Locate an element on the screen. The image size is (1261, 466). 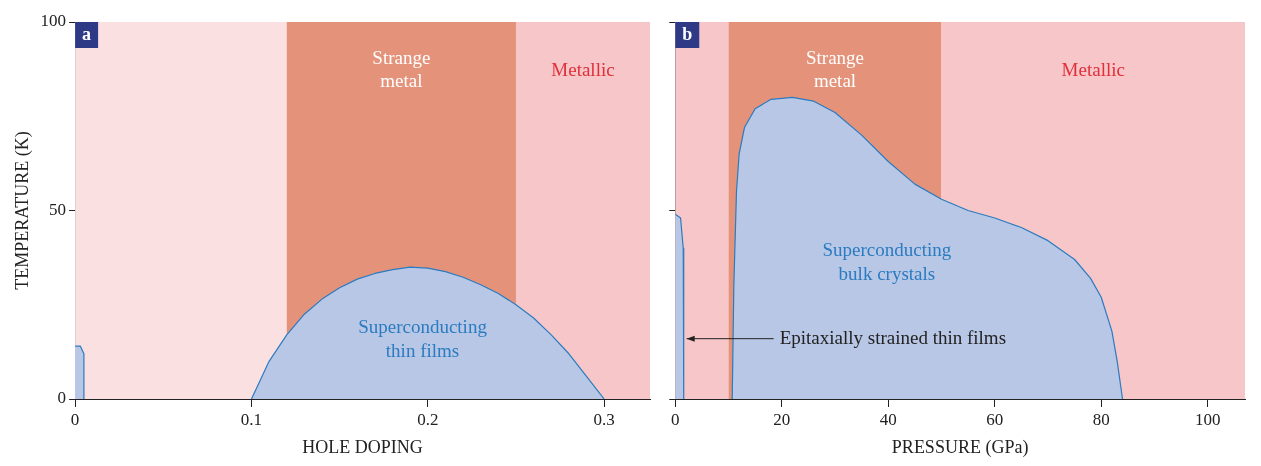
x-tick-label: 40 is located at coordinates (888, 419).